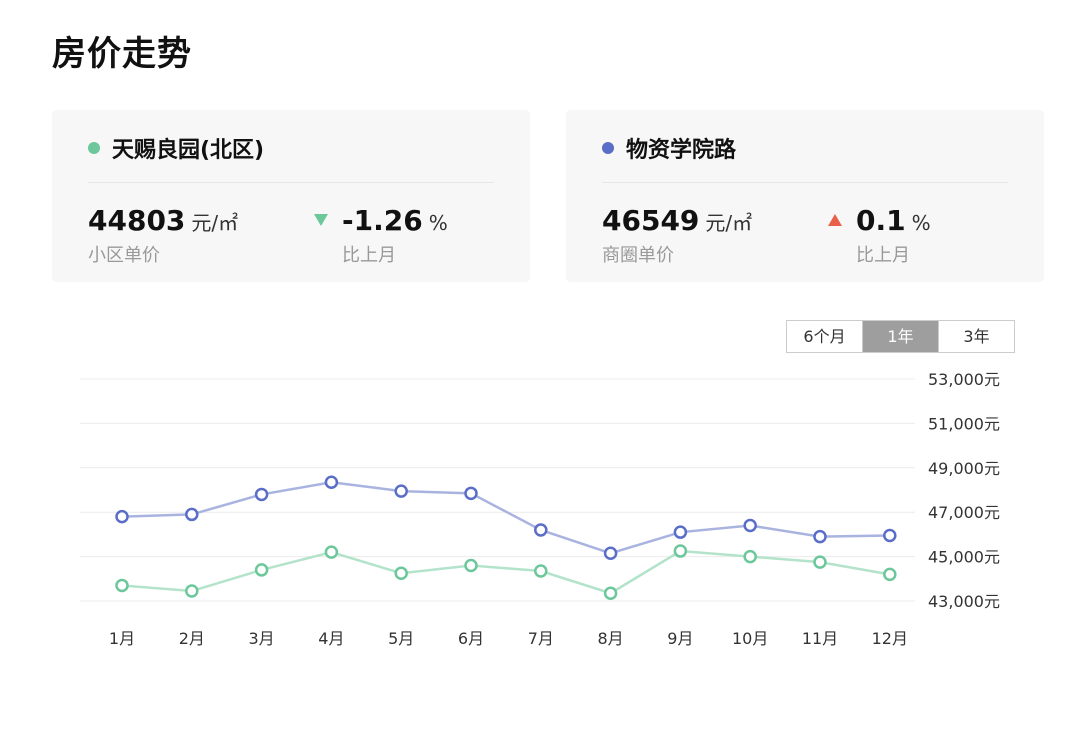 The height and width of the screenshot is (735, 1080). I want to click on district-name: 物资学院路, so click(681, 148).